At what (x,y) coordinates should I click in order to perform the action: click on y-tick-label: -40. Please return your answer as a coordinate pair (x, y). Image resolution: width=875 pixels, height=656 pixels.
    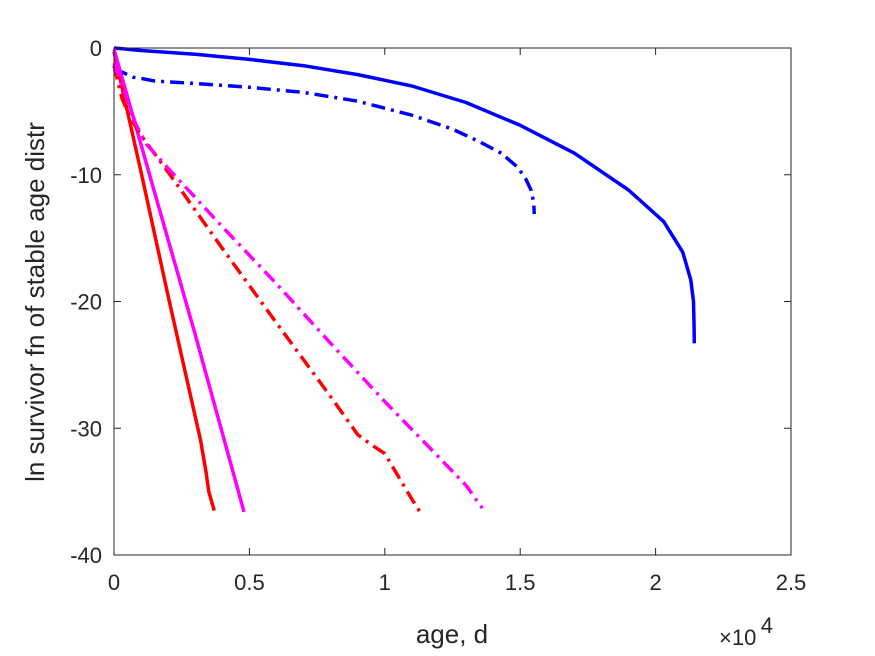
    Looking at the image, I should click on (86, 555).